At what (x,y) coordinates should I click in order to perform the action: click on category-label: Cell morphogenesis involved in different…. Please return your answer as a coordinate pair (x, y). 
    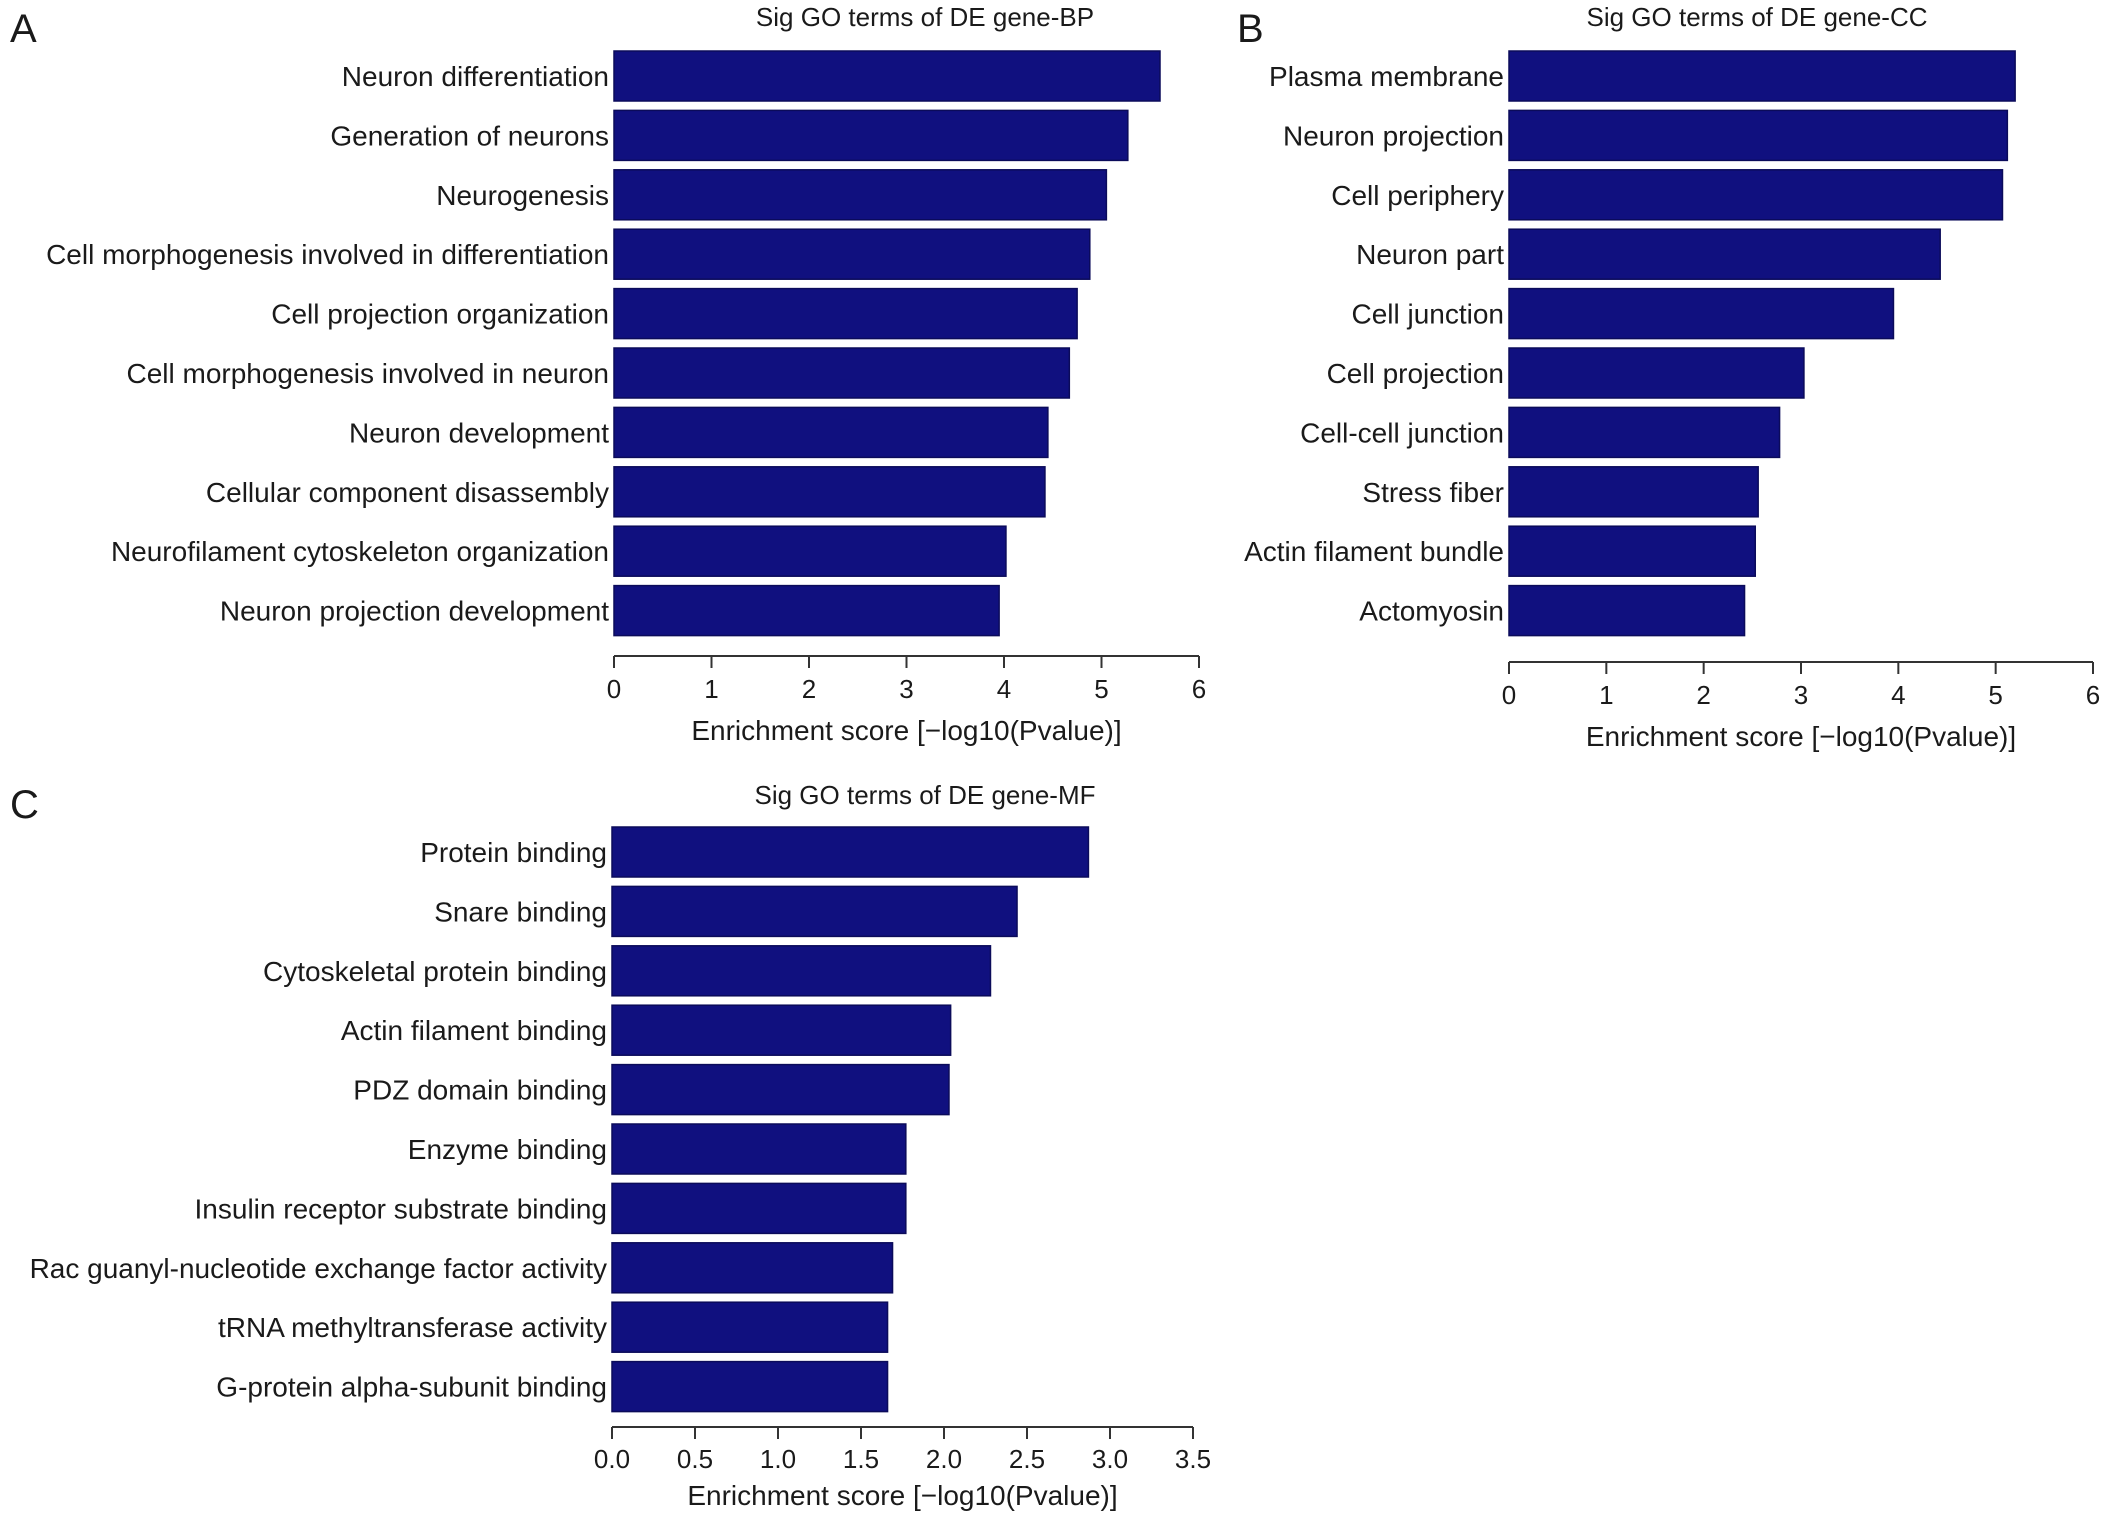
    Looking at the image, I should click on (327, 254).